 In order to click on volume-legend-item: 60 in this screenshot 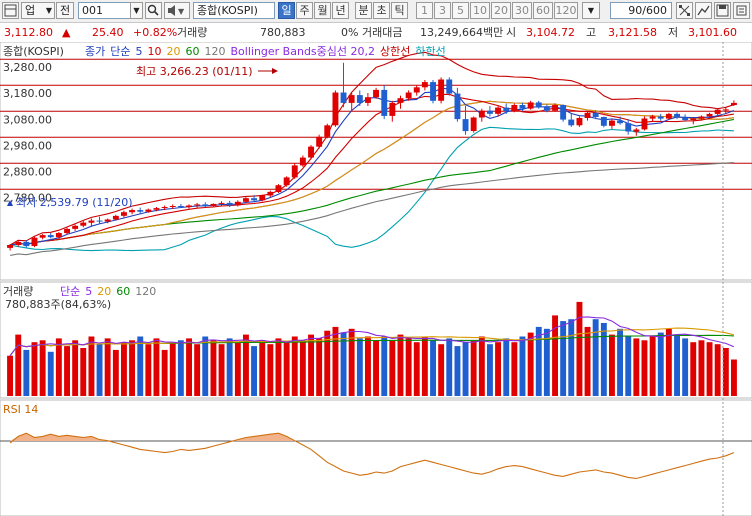, I will do `click(123, 291)`.